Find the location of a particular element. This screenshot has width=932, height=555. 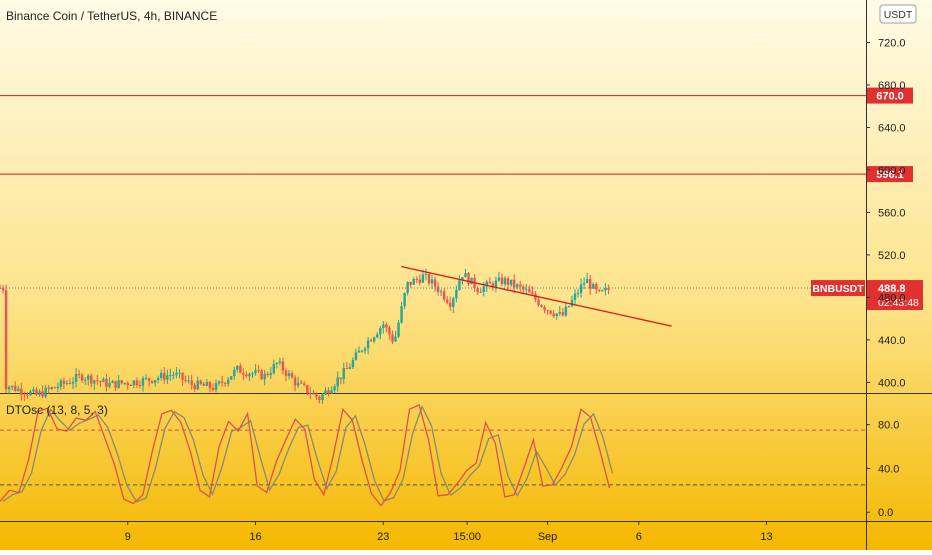

currency-button: USDT is located at coordinates (898, 14).